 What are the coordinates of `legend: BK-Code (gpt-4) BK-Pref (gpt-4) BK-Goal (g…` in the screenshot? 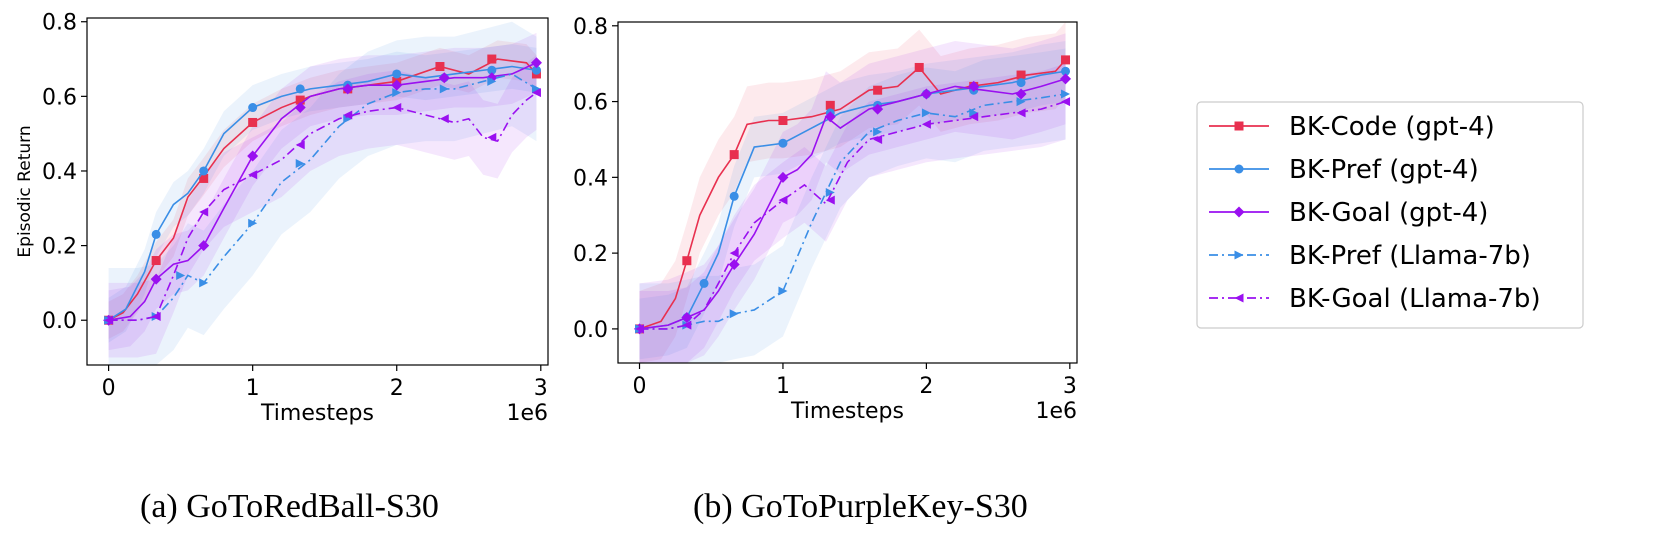 It's located at (1390, 215).